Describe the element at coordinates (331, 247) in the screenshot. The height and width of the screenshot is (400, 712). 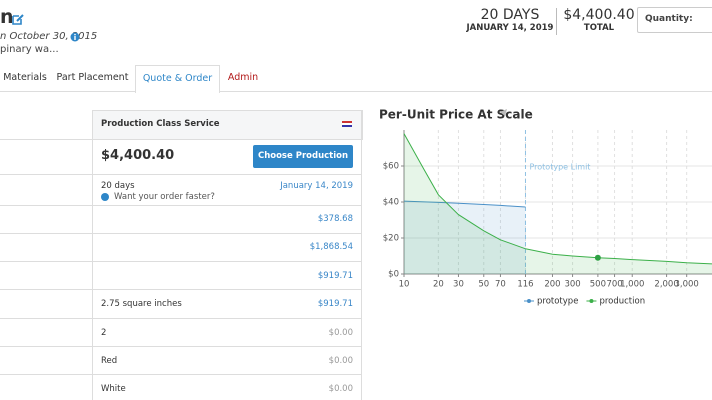
I see `row-value: $1,868.54` at that location.